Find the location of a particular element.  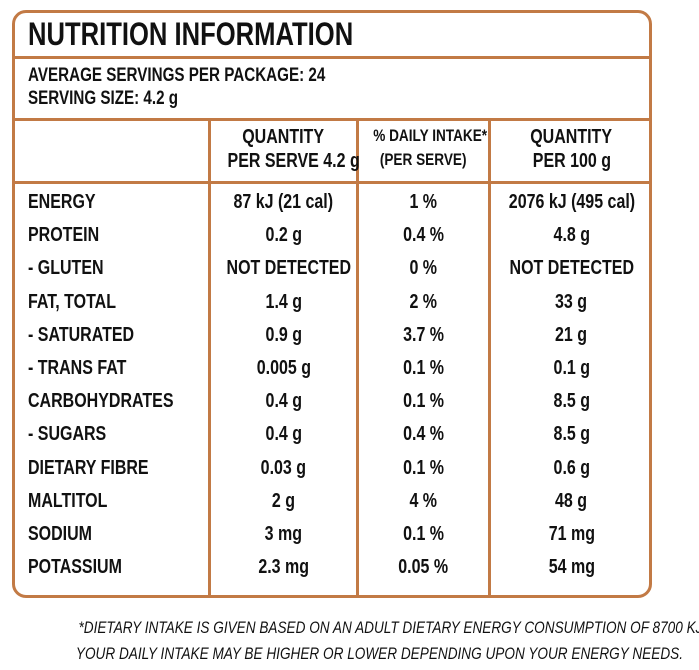

cell-text: 2076 kJ (495 cal) is located at coordinates (571, 202).